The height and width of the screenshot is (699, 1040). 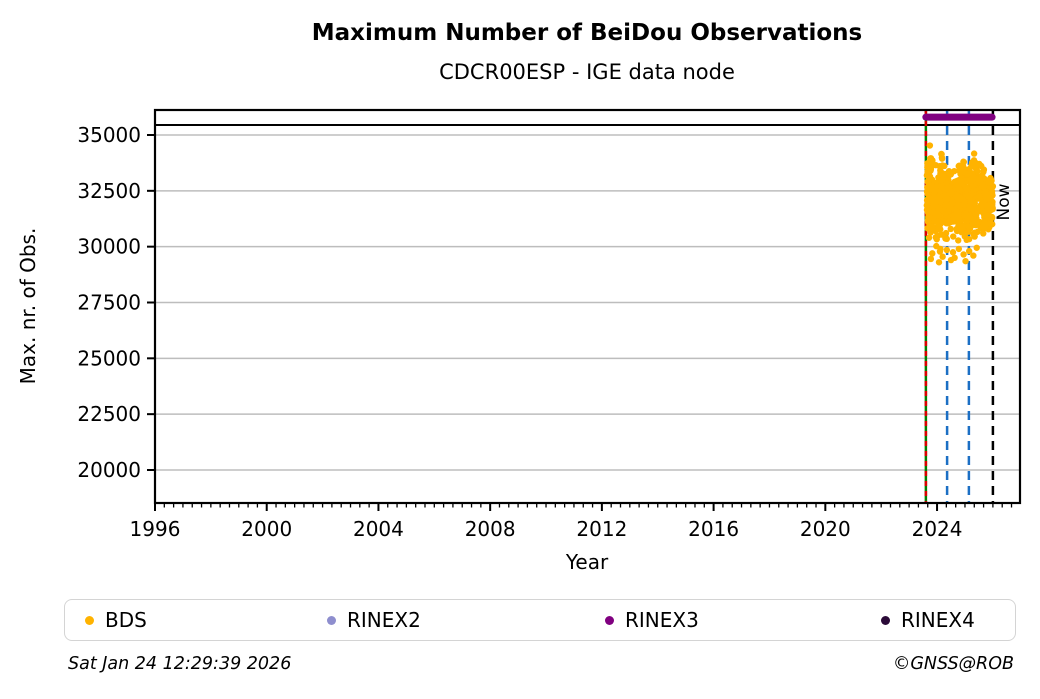 What do you see at coordinates (601, 529) in the screenshot?
I see `x-tick-label: 2012` at bounding box center [601, 529].